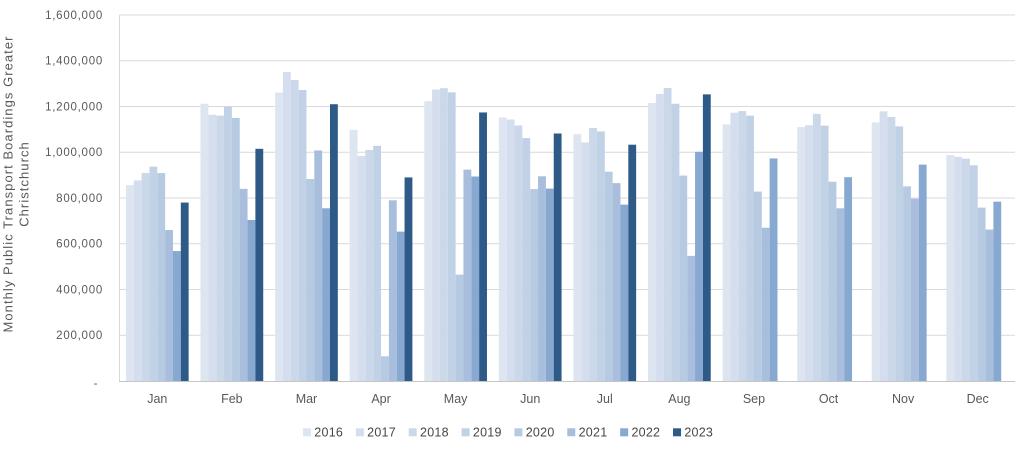  I want to click on svg-text: Oct, so click(829, 399).